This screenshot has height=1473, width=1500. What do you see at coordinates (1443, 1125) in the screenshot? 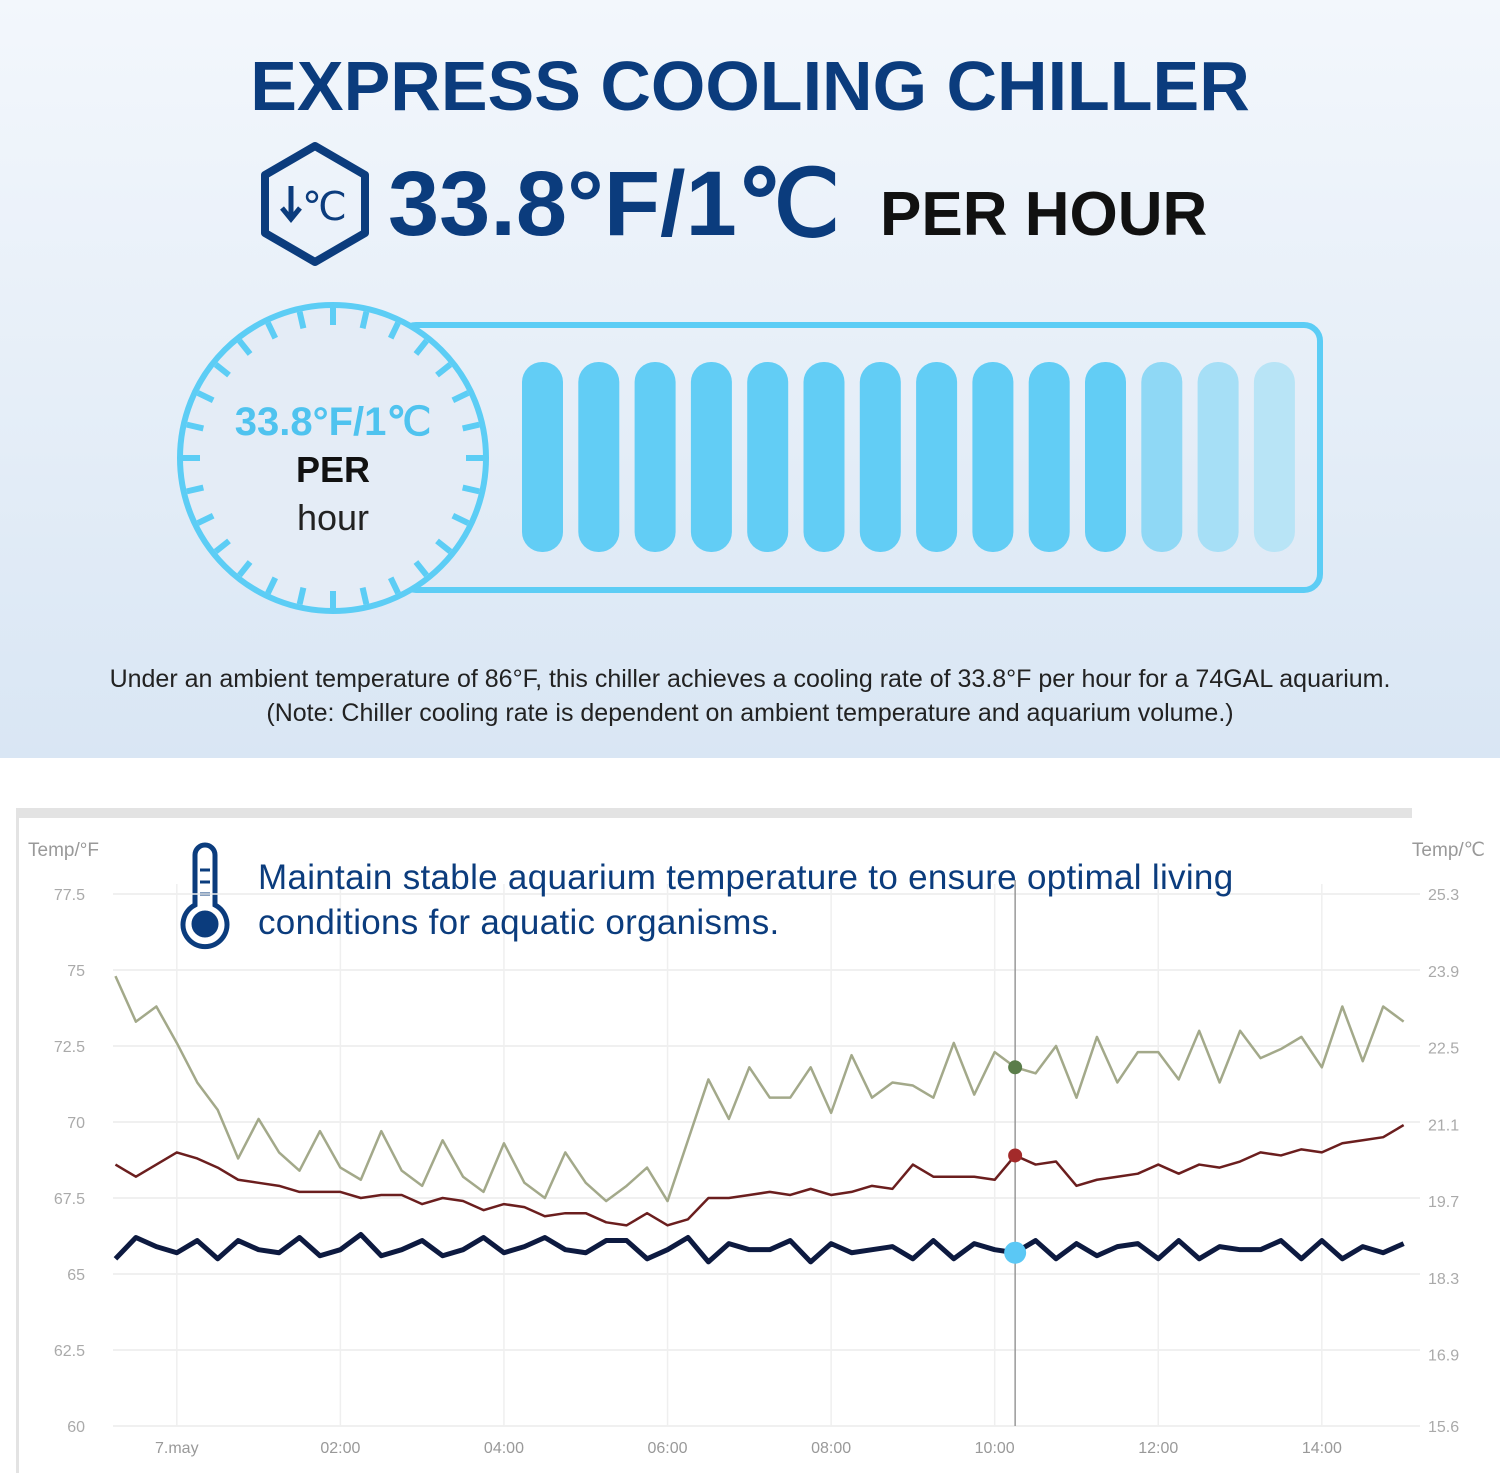
I see `y2-tick-label: 21.1` at bounding box center [1443, 1125].